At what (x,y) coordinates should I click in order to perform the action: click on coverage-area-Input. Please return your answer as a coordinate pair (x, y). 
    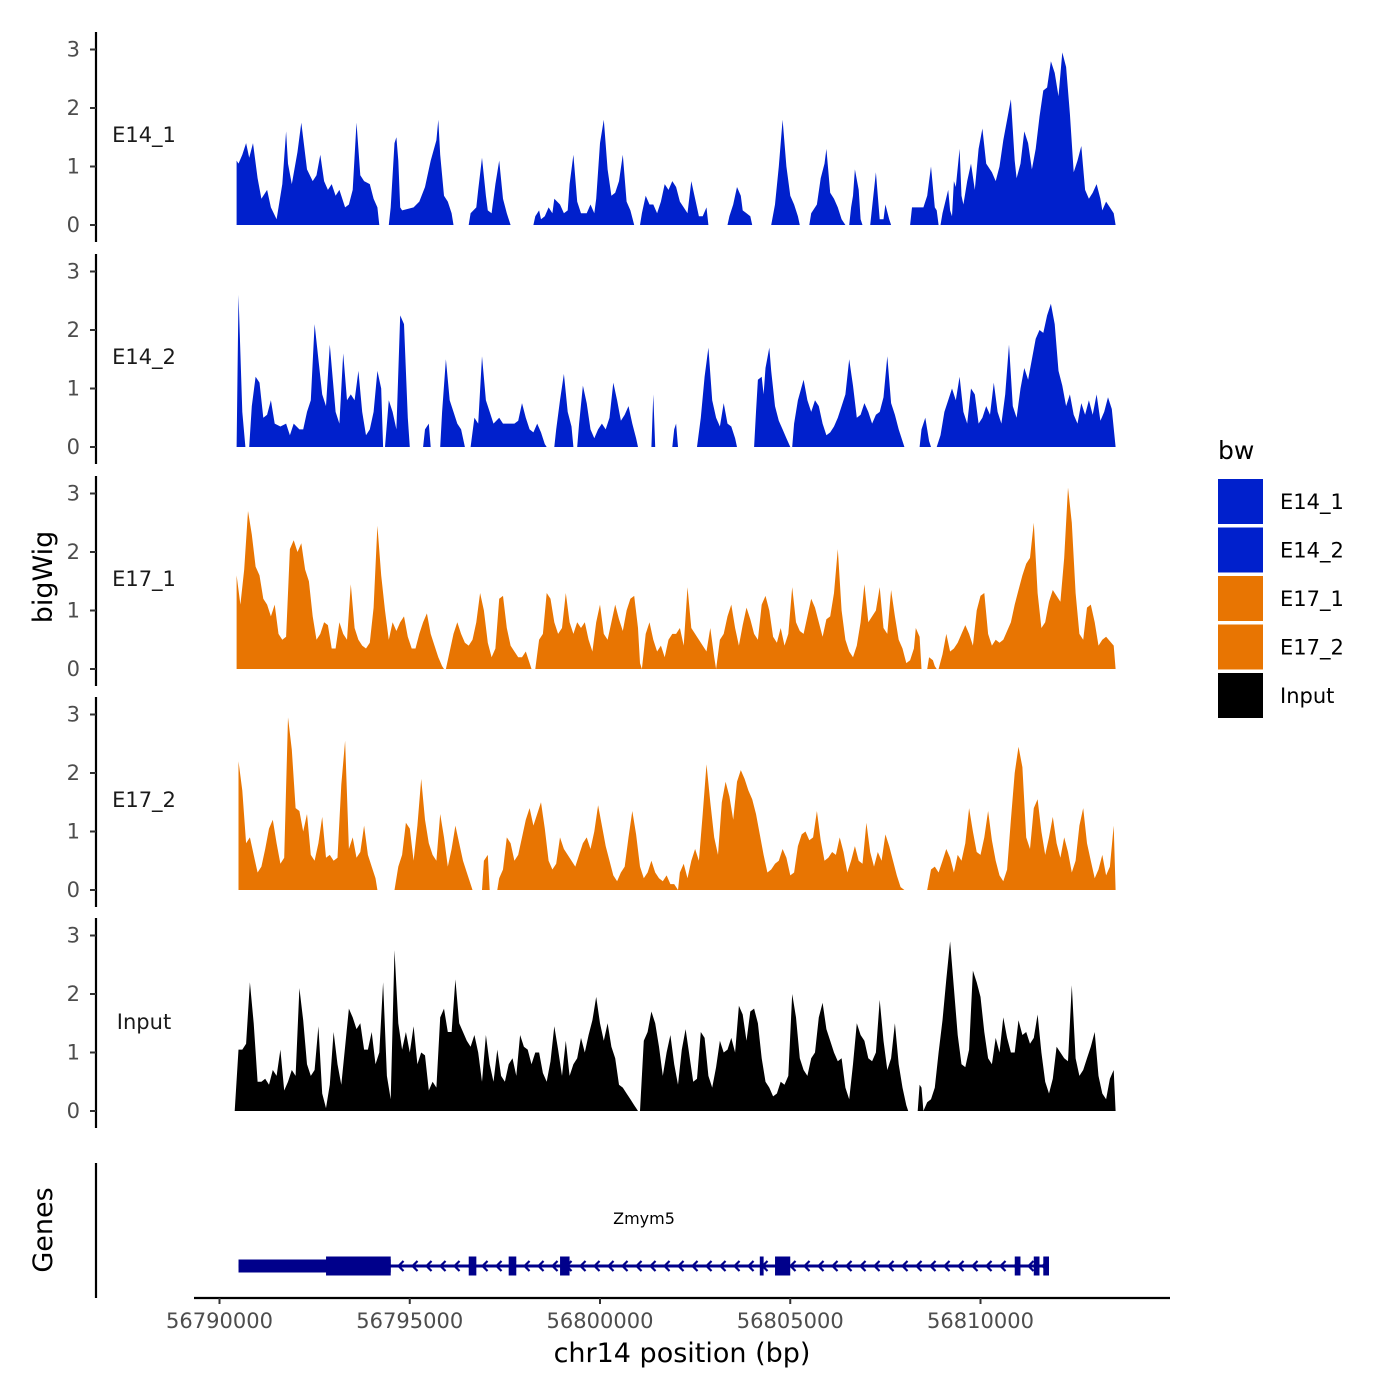
    Looking at the image, I should click on (675, 1026).